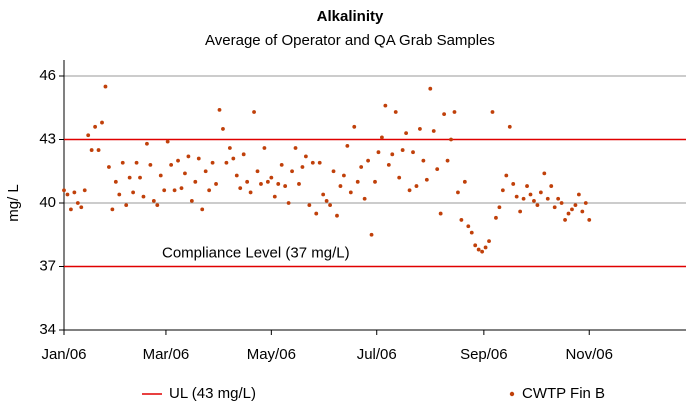 The width and height of the screenshot is (691, 406). What do you see at coordinates (350, 16) in the screenshot?
I see `chart-title: Alkalinity` at bounding box center [350, 16].